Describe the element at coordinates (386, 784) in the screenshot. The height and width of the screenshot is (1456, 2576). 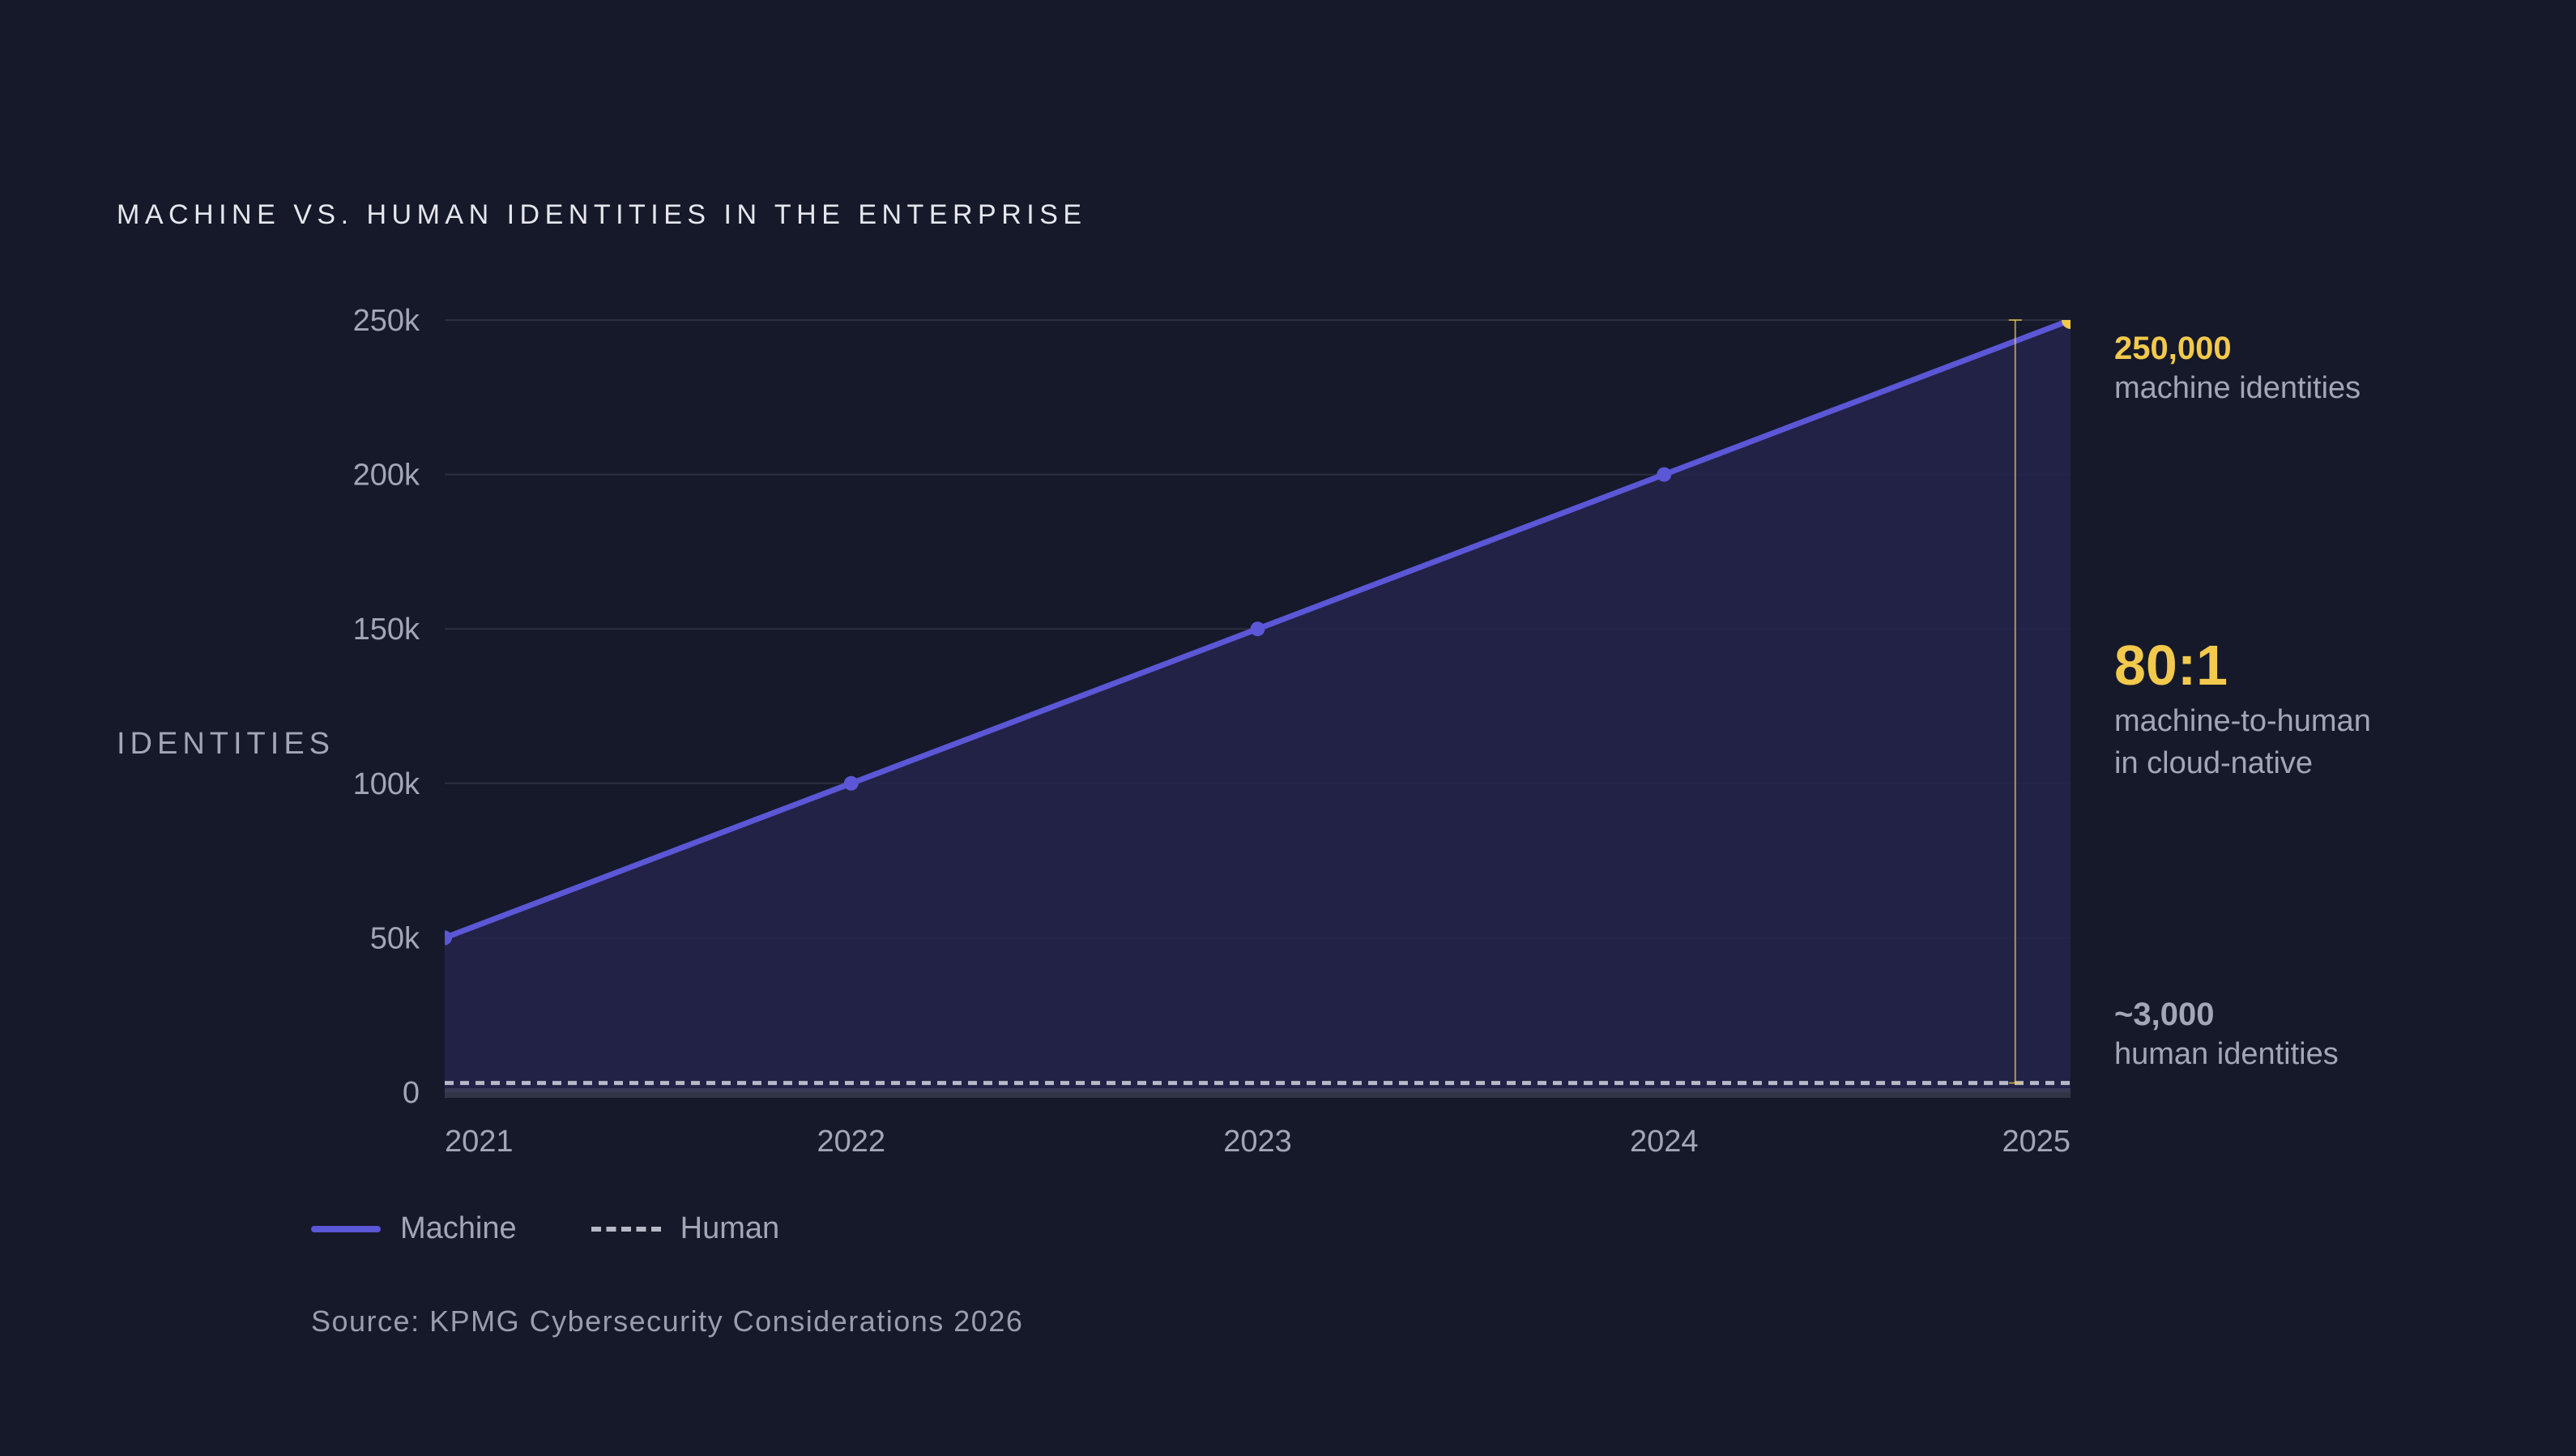
I see `y-tick-label-2: 100k` at that location.